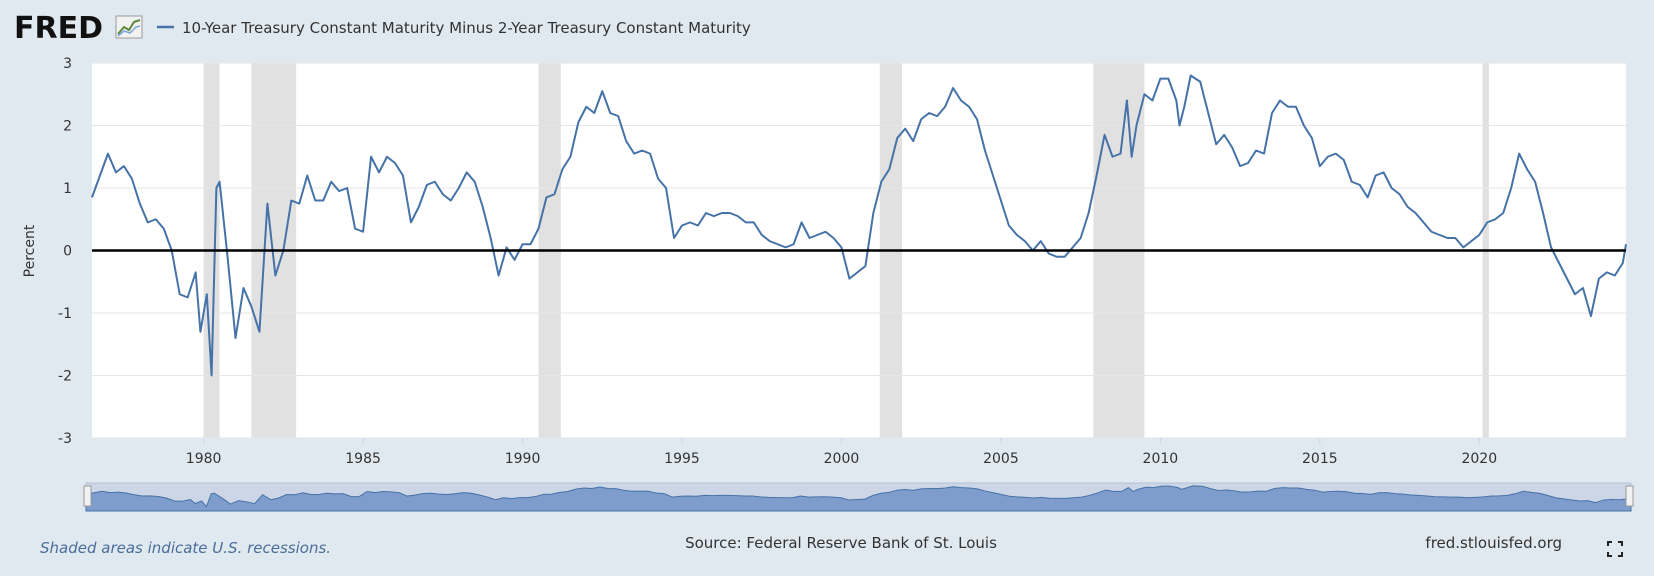 The image size is (1654, 576). I want to click on y-axis-label: Percent, so click(30, 250).